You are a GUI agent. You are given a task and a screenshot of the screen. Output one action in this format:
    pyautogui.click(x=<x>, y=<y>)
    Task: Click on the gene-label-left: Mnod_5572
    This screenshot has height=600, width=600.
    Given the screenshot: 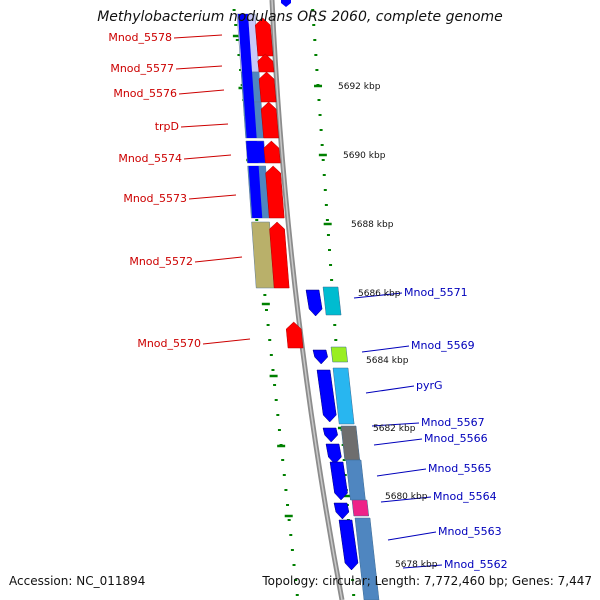 What is the action you would take?
    pyautogui.click(x=161, y=261)
    